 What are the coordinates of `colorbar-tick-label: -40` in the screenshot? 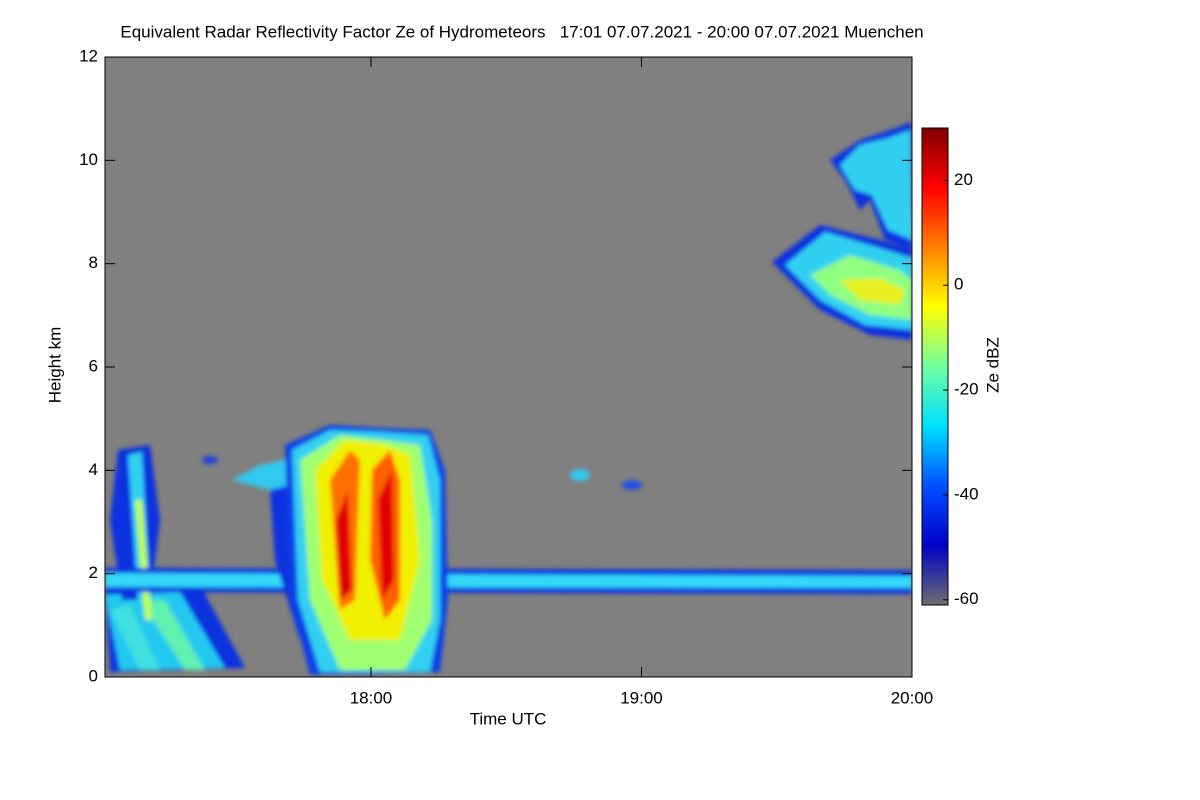 It's located at (966, 493).